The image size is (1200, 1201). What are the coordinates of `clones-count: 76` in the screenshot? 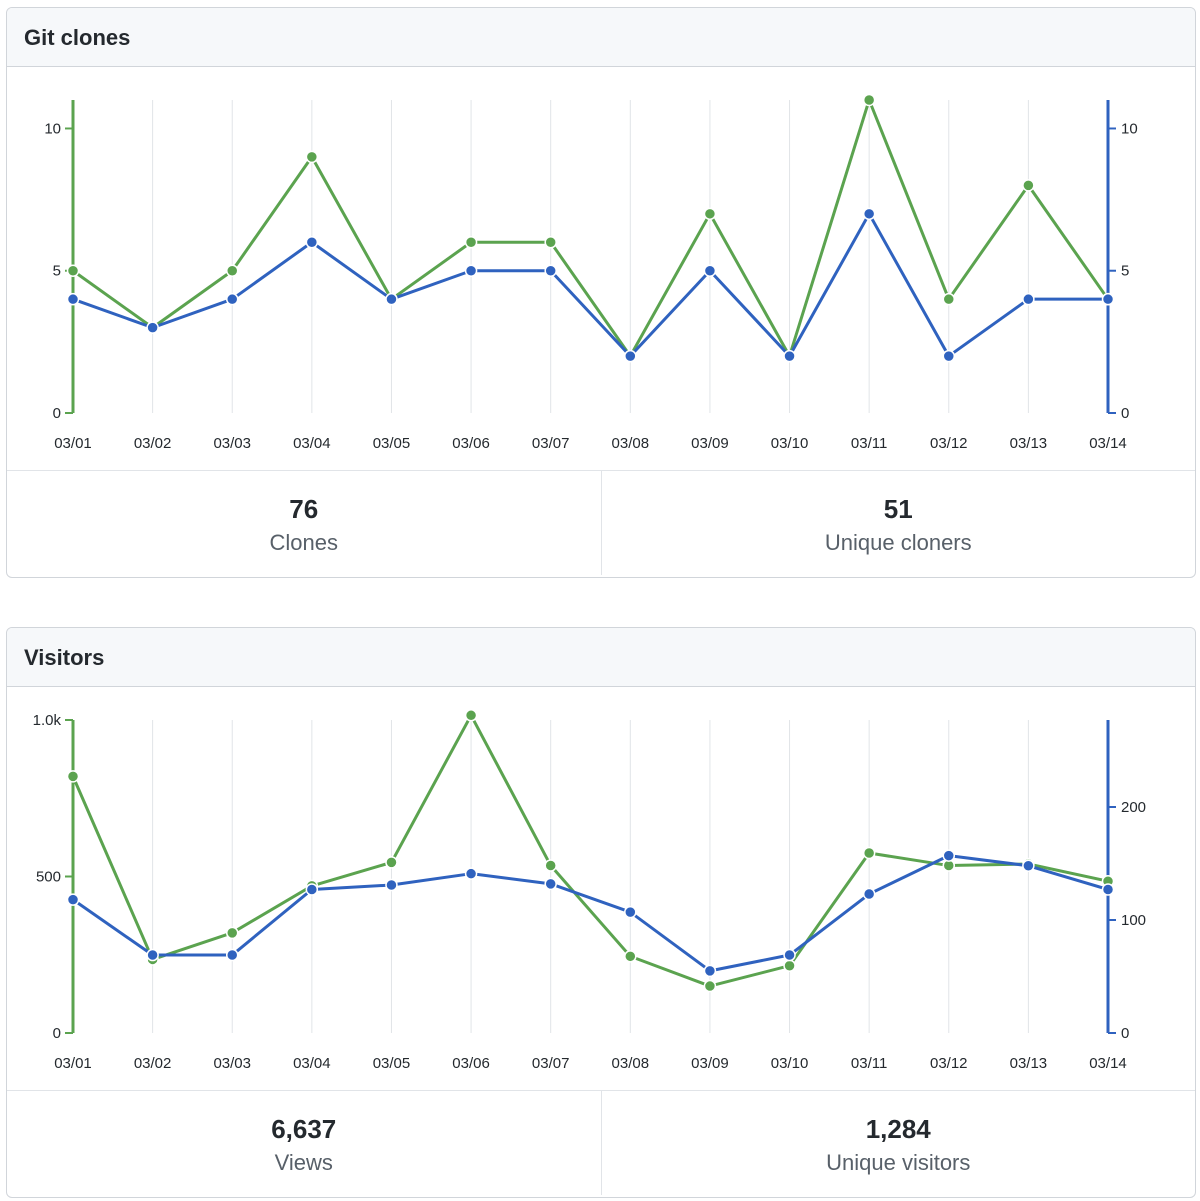 It's located at (304, 509).